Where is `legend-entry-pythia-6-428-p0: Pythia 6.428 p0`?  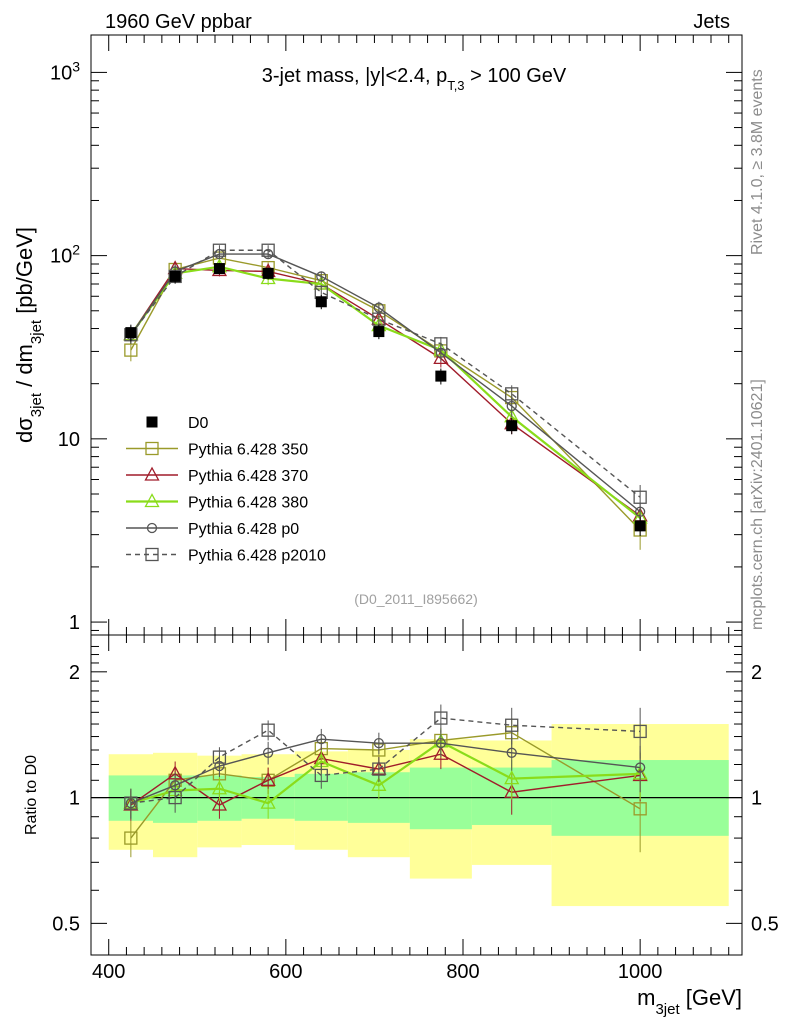 legend-entry-pythia-6-428-p0: Pythia 6.428 p0 is located at coordinates (212, 529).